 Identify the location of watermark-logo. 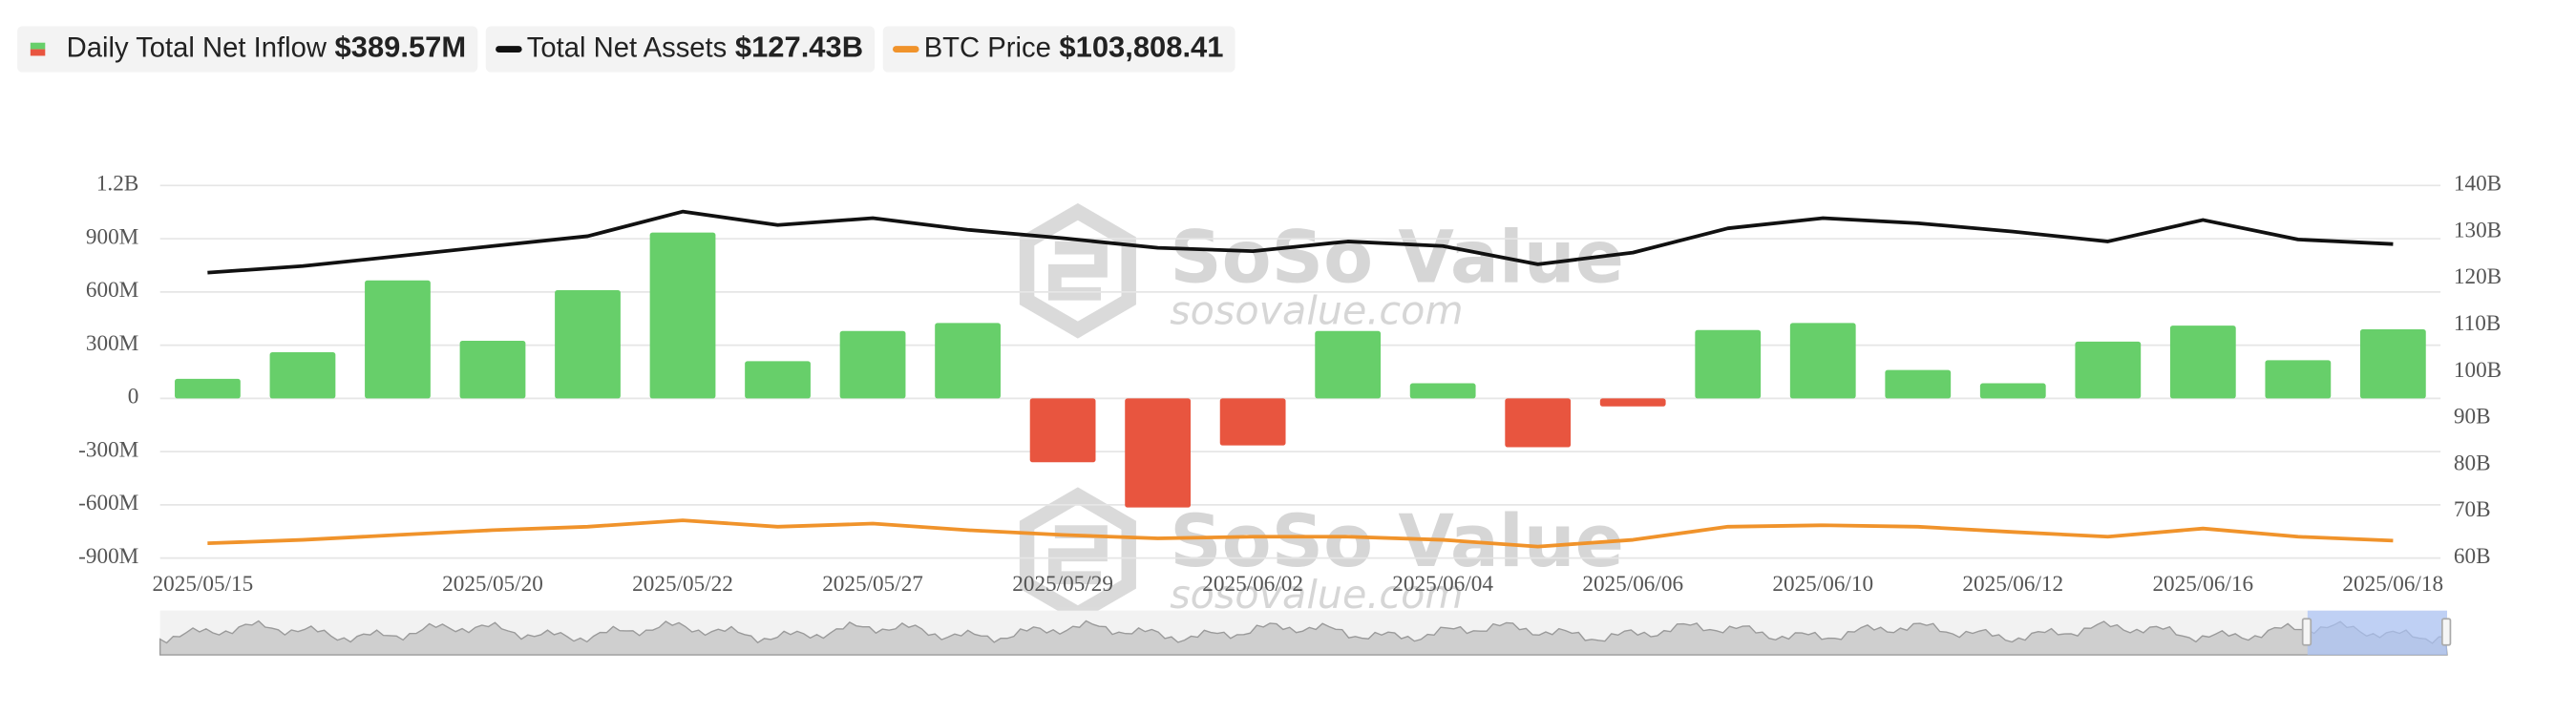
(1077, 271).